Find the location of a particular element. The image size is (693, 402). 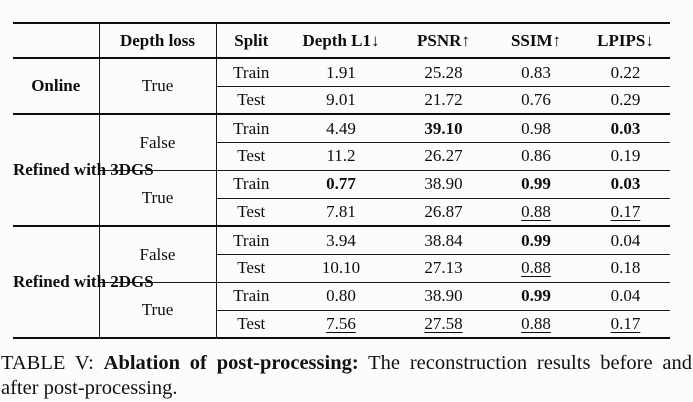

table-row: Test 9.01 21.72 0.76 0.29 is located at coordinates (341, 99).